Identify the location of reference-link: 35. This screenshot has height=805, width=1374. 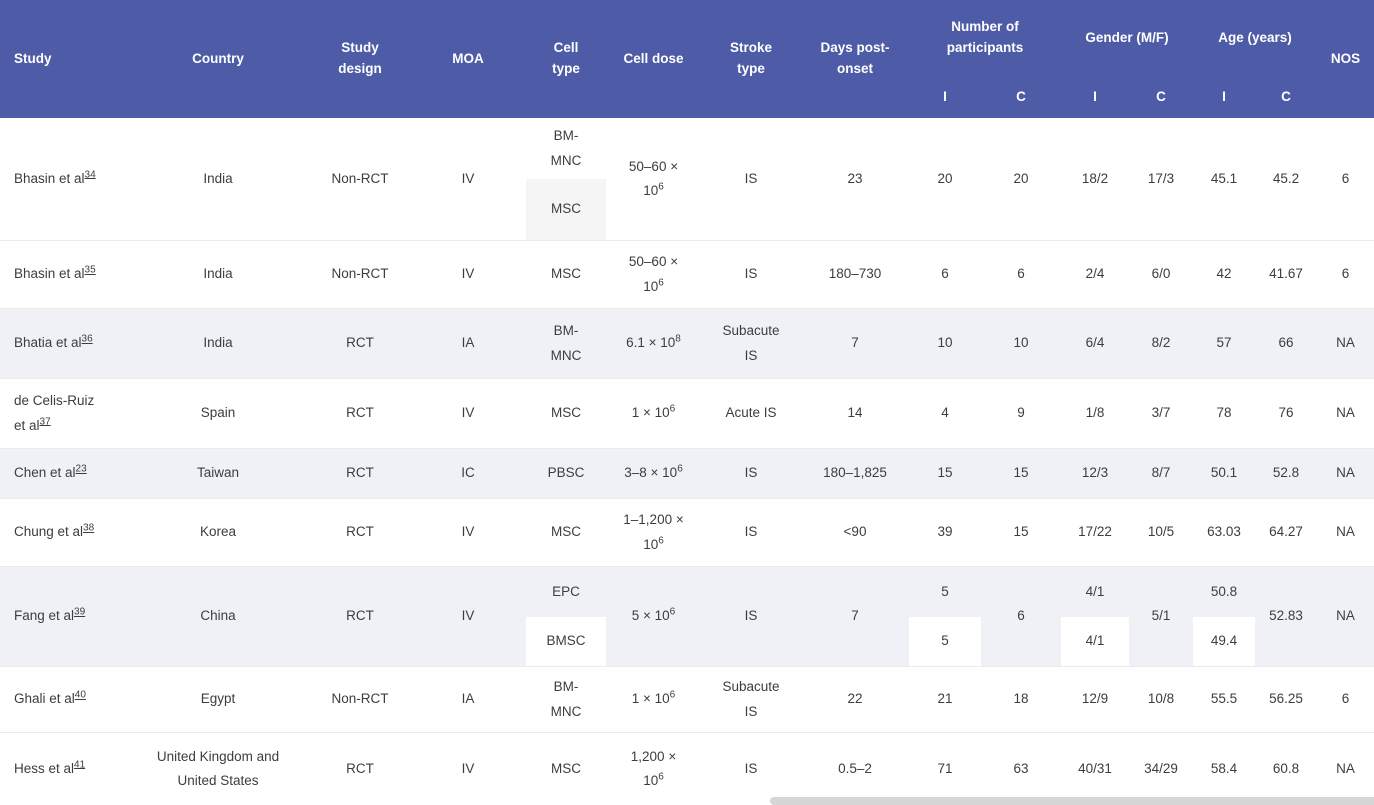
(90, 270).